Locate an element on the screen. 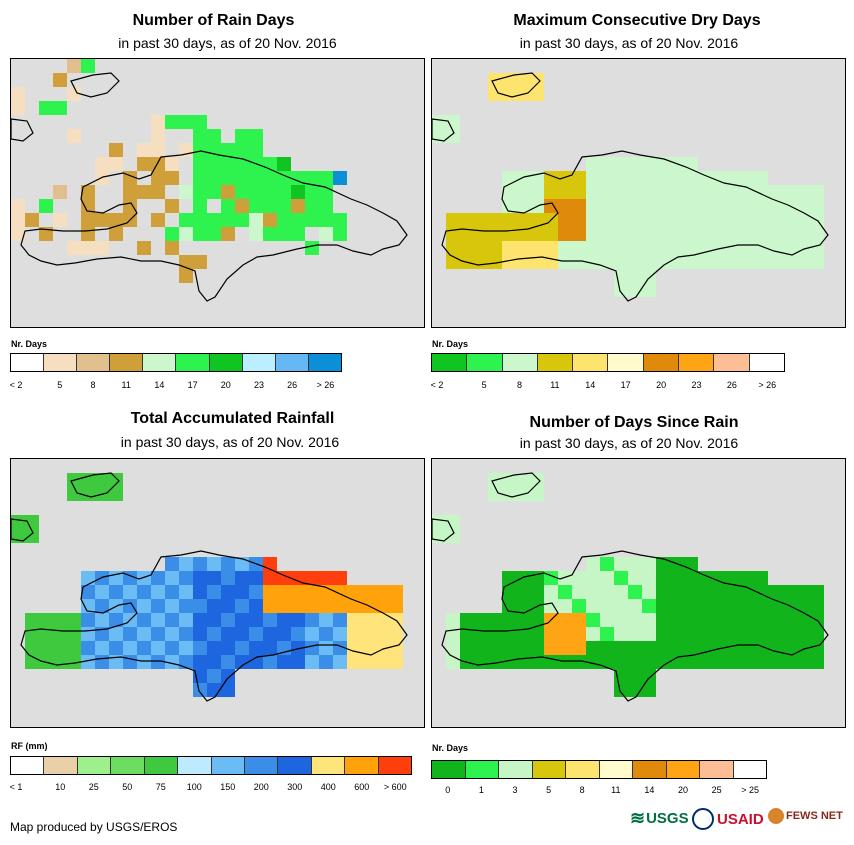  legend-label: 600 is located at coordinates (362, 787).